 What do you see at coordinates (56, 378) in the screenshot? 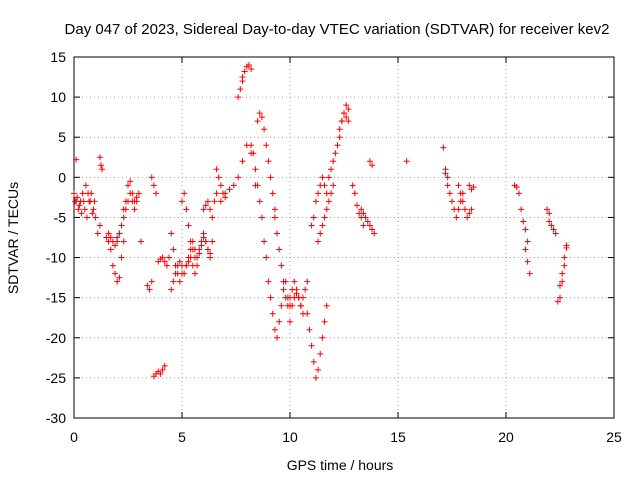
I see `y-tick-label: -25` at bounding box center [56, 378].